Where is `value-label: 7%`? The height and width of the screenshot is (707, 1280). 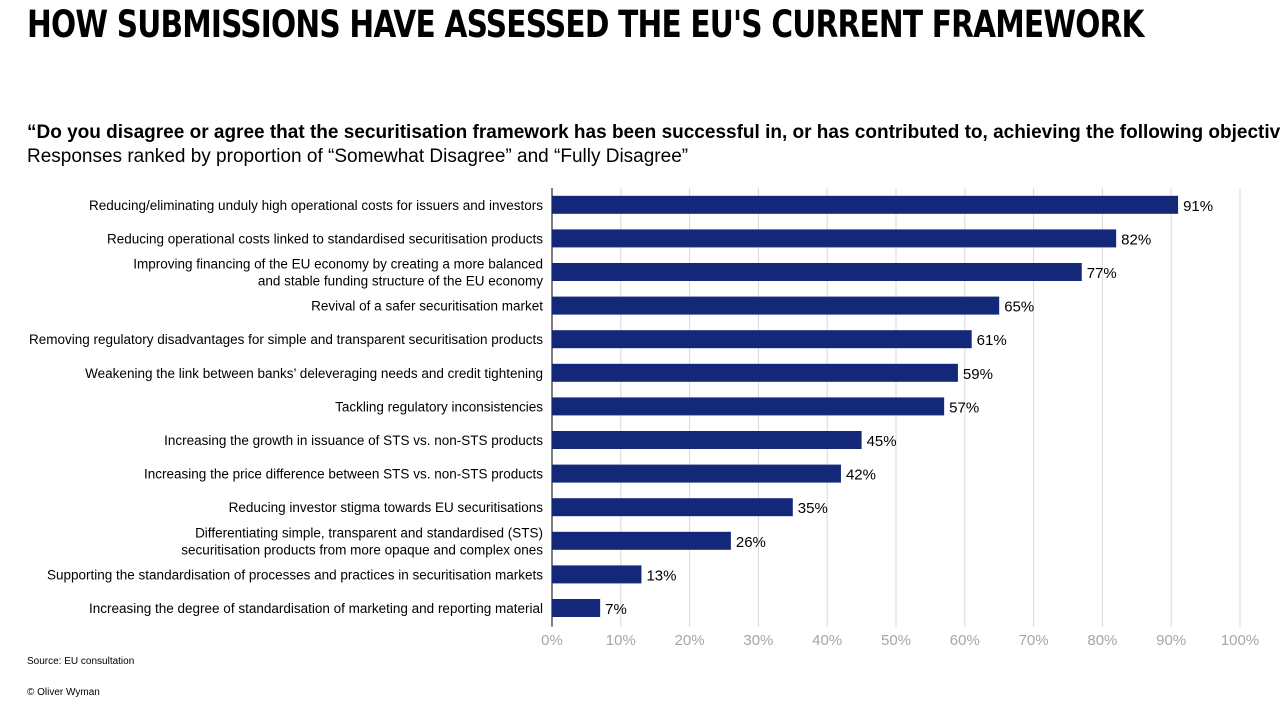 value-label: 7% is located at coordinates (616, 609).